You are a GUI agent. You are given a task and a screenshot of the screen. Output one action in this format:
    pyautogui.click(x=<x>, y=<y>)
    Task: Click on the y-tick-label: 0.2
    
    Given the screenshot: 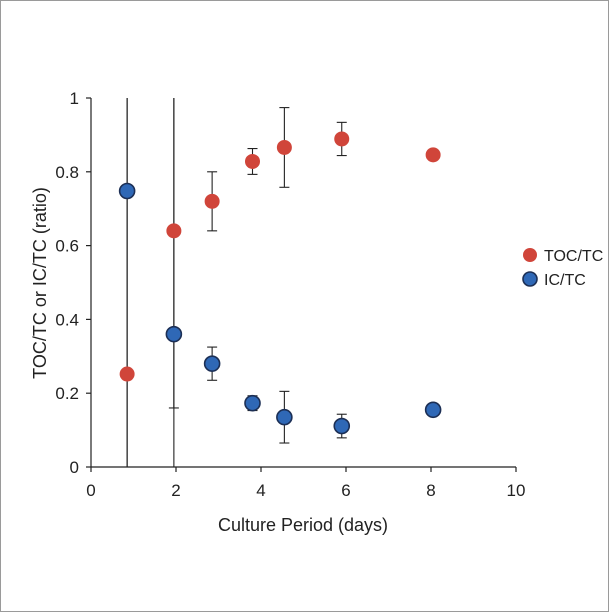 What is the action you would take?
    pyautogui.click(x=67, y=393)
    